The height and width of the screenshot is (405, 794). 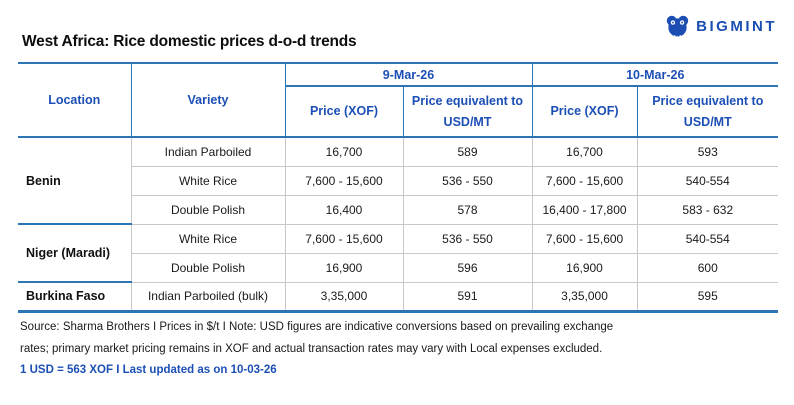 I want to click on variety-cell: Indian Parboiled (bulk), so click(x=208, y=296).